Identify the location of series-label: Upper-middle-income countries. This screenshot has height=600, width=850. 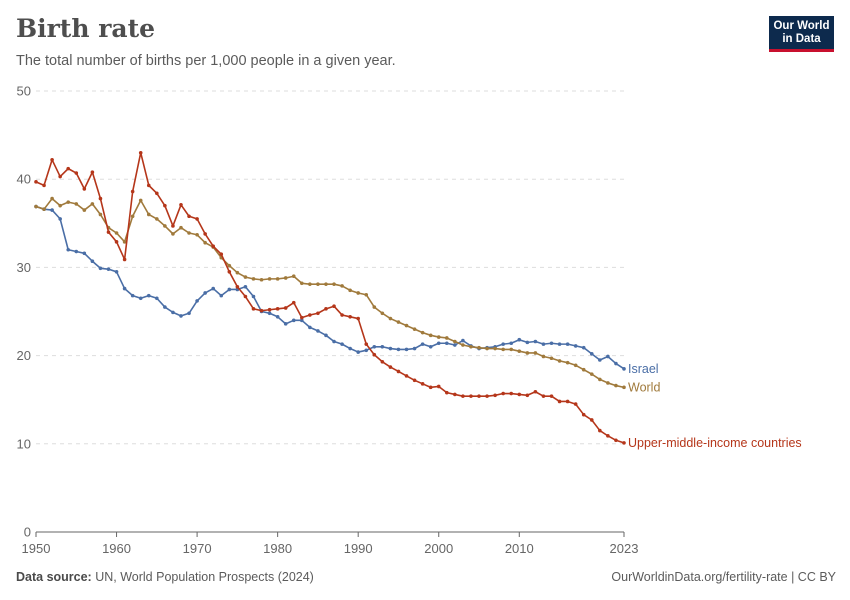
(715, 443).